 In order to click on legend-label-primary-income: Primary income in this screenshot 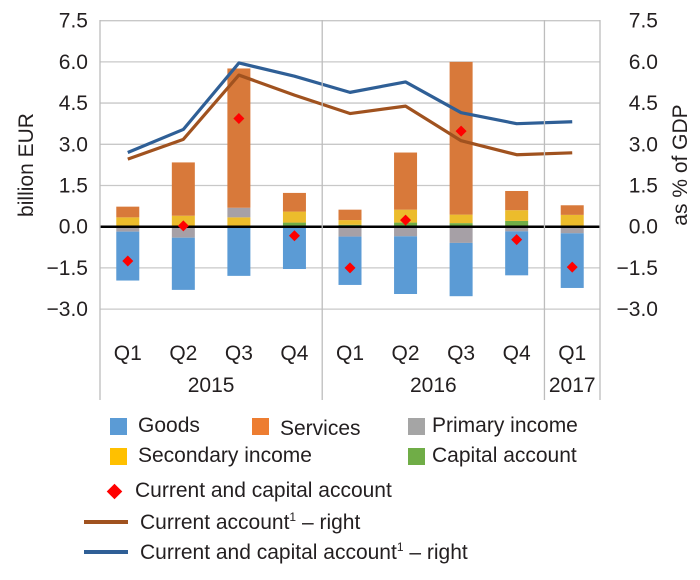, I will do `click(505, 425)`.